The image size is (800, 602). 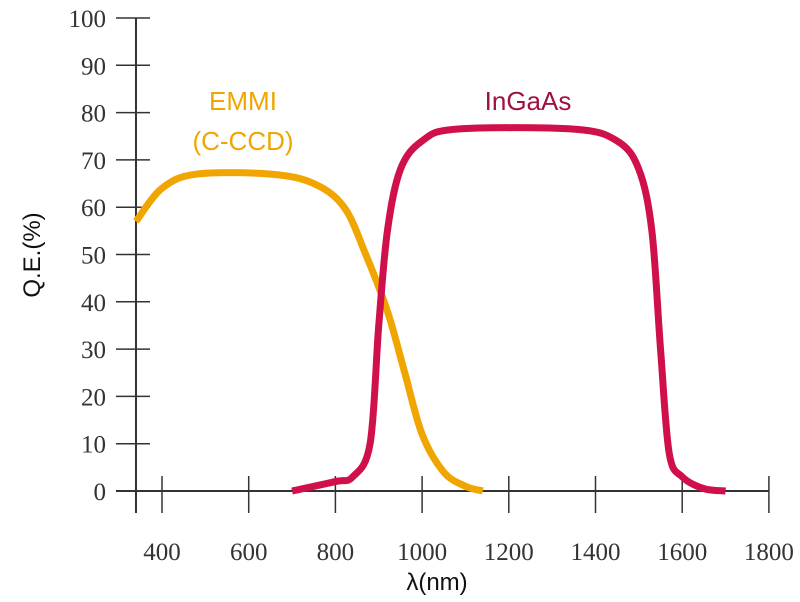 I want to click on y-tick-label: 100, so click(x=88, y=19).